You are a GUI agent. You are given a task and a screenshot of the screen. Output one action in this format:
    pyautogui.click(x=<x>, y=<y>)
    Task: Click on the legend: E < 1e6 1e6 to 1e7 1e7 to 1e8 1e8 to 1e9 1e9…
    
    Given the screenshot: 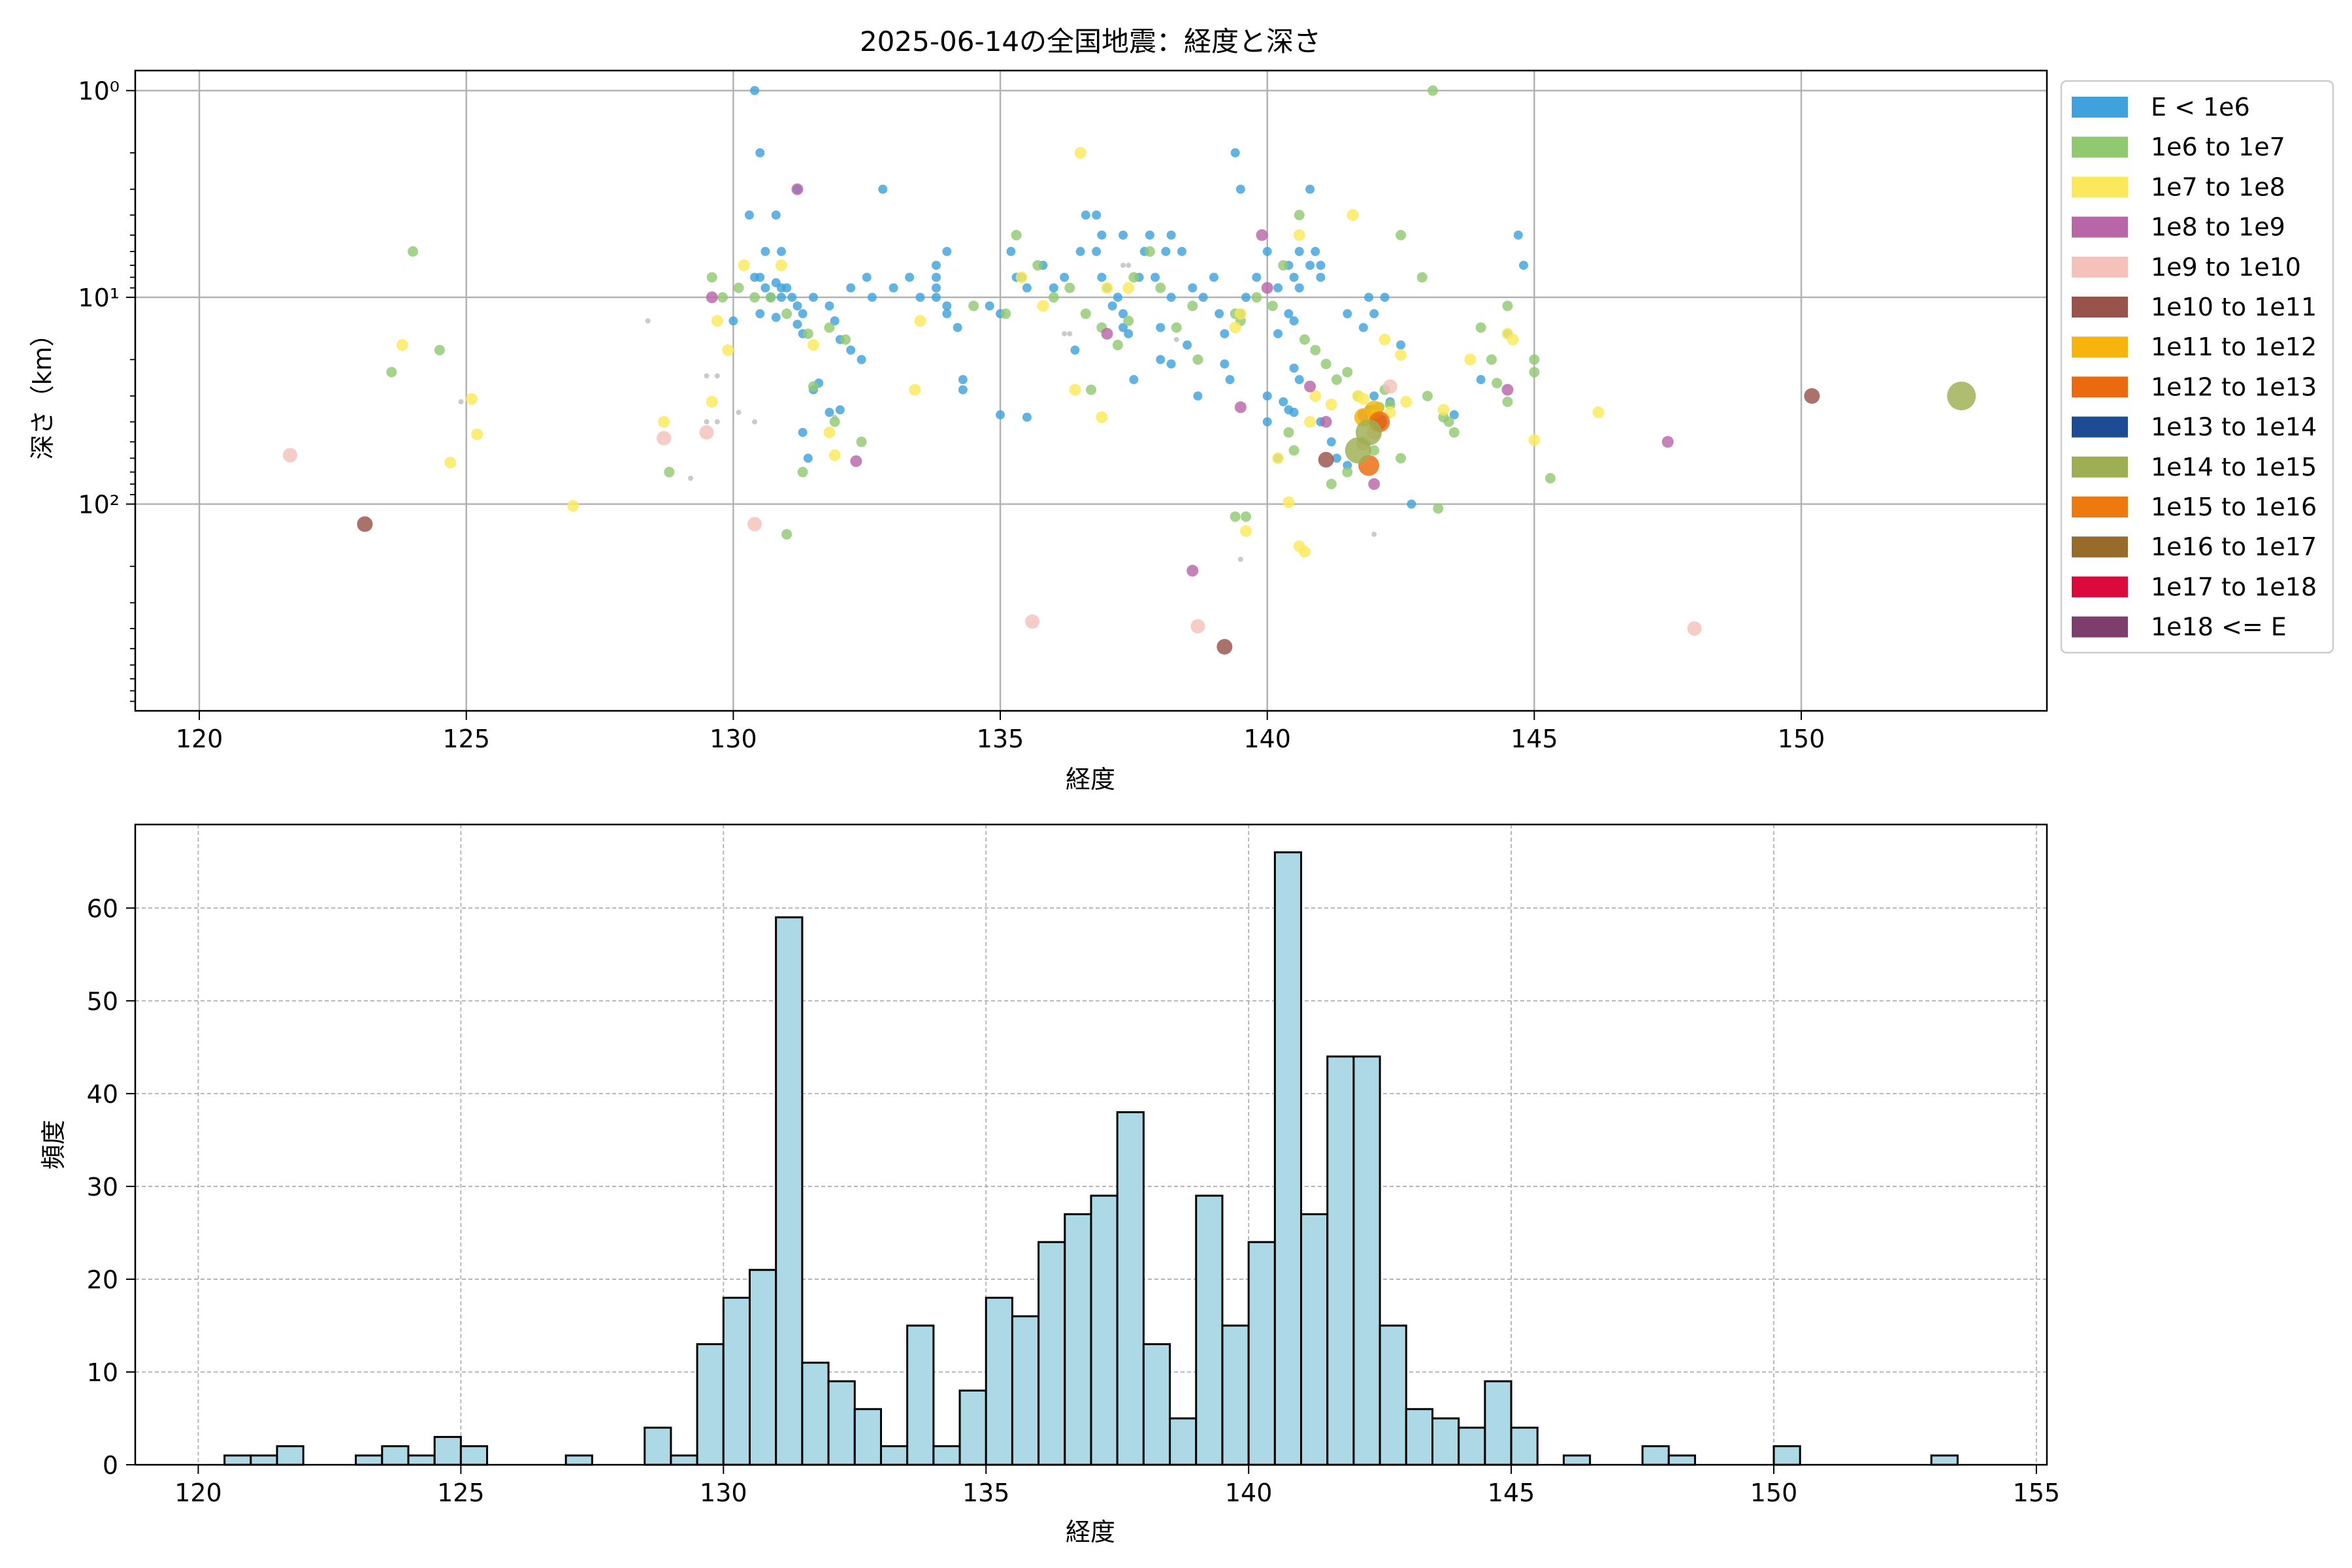 What is the action you would take?
    pyautogui.click(x=2197, y=367)
    